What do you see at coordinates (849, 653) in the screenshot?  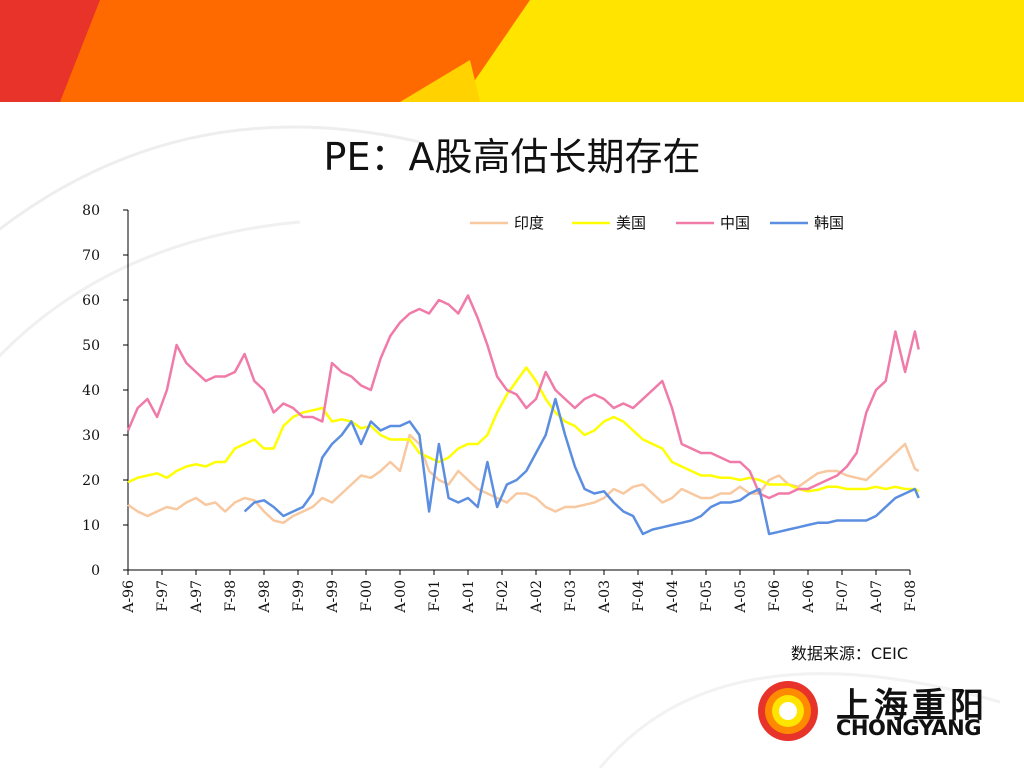 I see `data-source: 数据来源：CEIC` at bounding box center [849, 653].